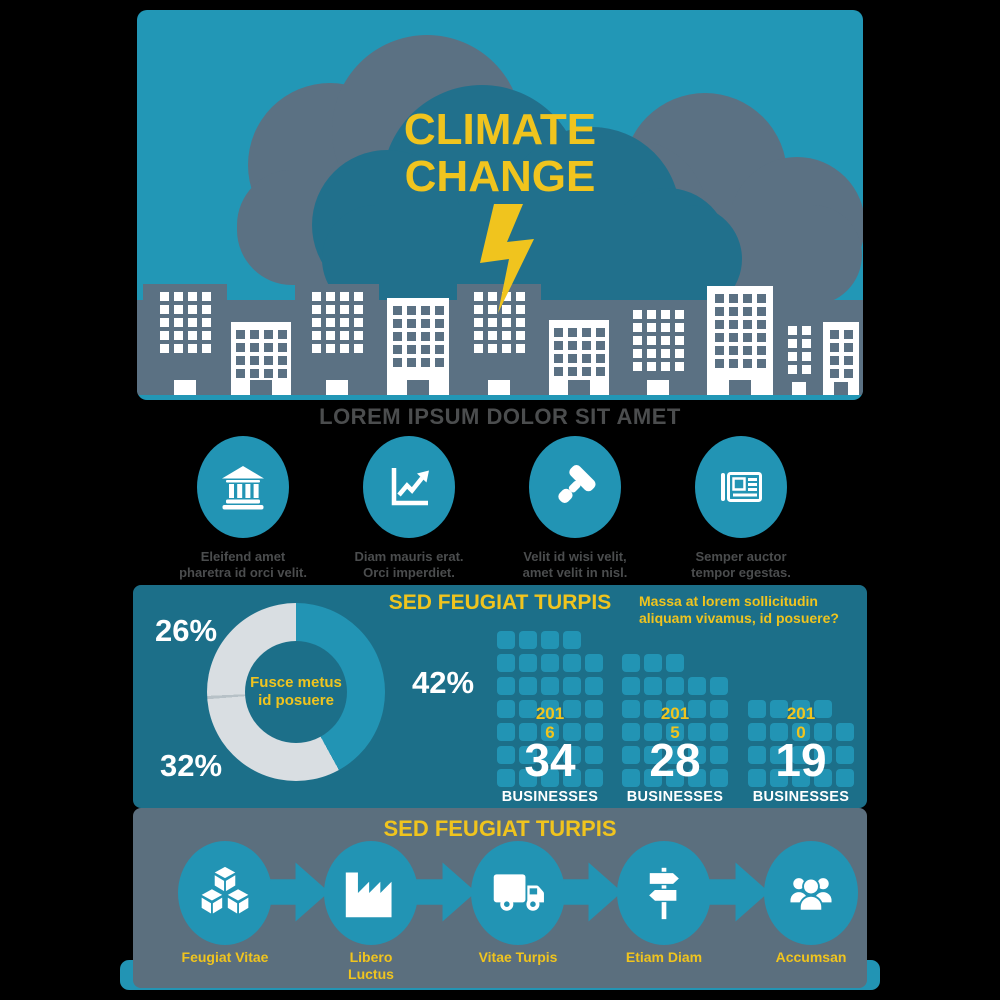 The height and width of the screenshot is (1000, 1000). What do you see at coordinates (371, 893) in the screenshot?
I see `factory-icon` at bounding box center [371, 893].